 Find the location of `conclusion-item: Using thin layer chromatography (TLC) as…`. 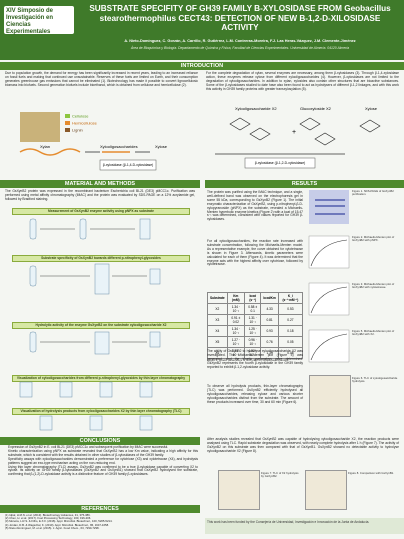

conclusion-item: Using thin layer chromatography (TLC) as… is located at coordinates (103, 471).